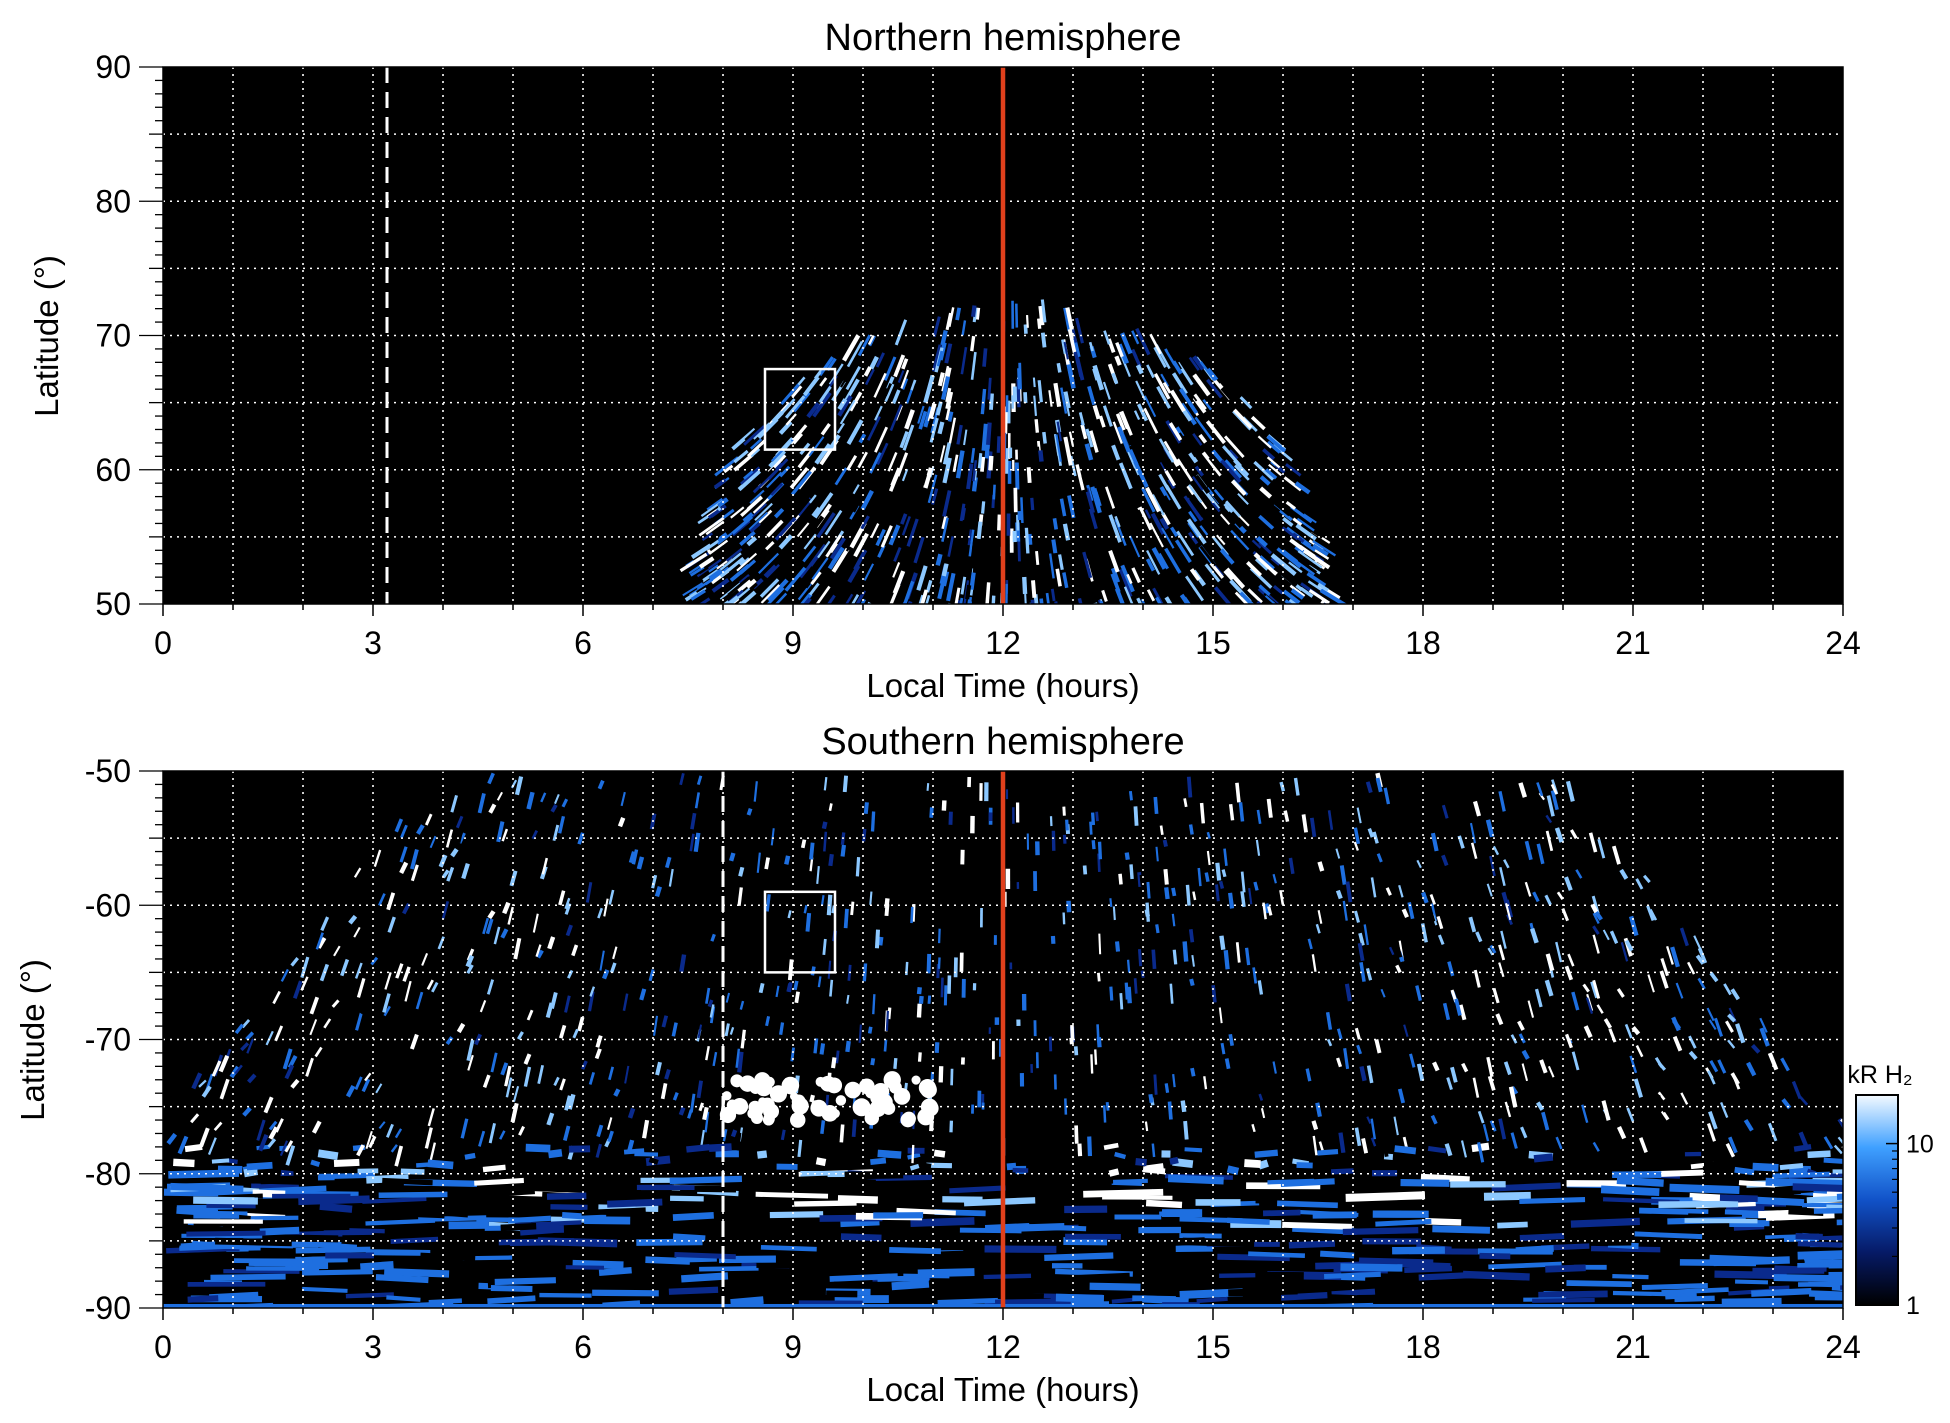  I want to click on southern-x-axis-label: Local Time (hours), so click(1002, 1389).